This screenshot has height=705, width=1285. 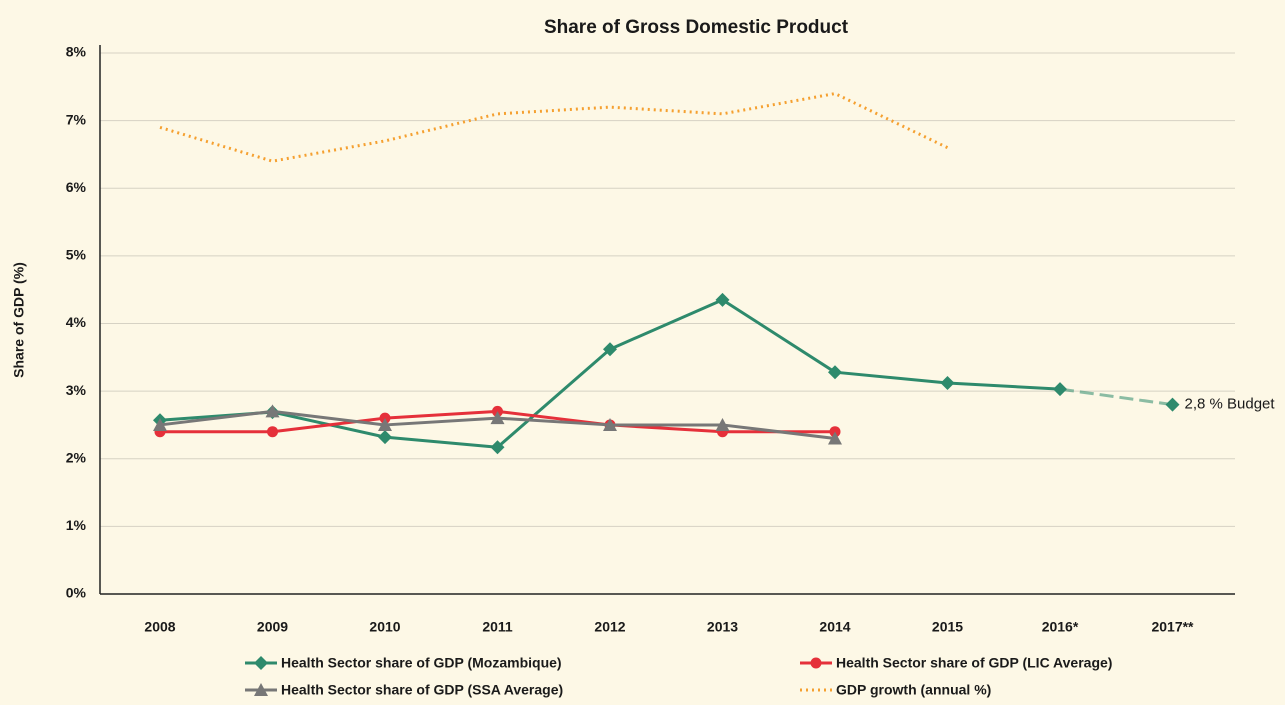 I want to click on legend-label: GDP growth (annual %), so click(x=913, y=690).